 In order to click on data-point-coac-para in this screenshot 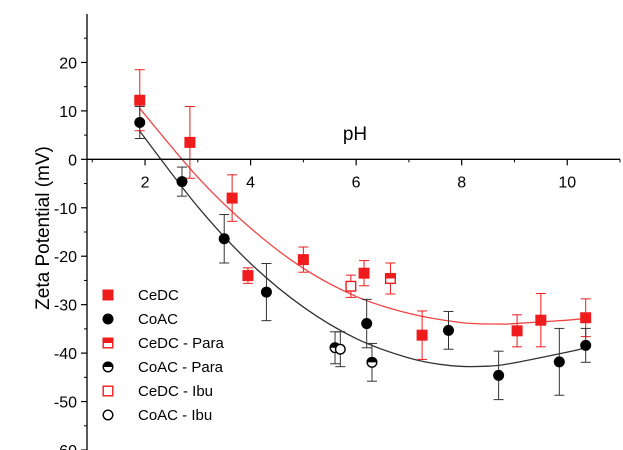, I will do `click(372, 362)`.